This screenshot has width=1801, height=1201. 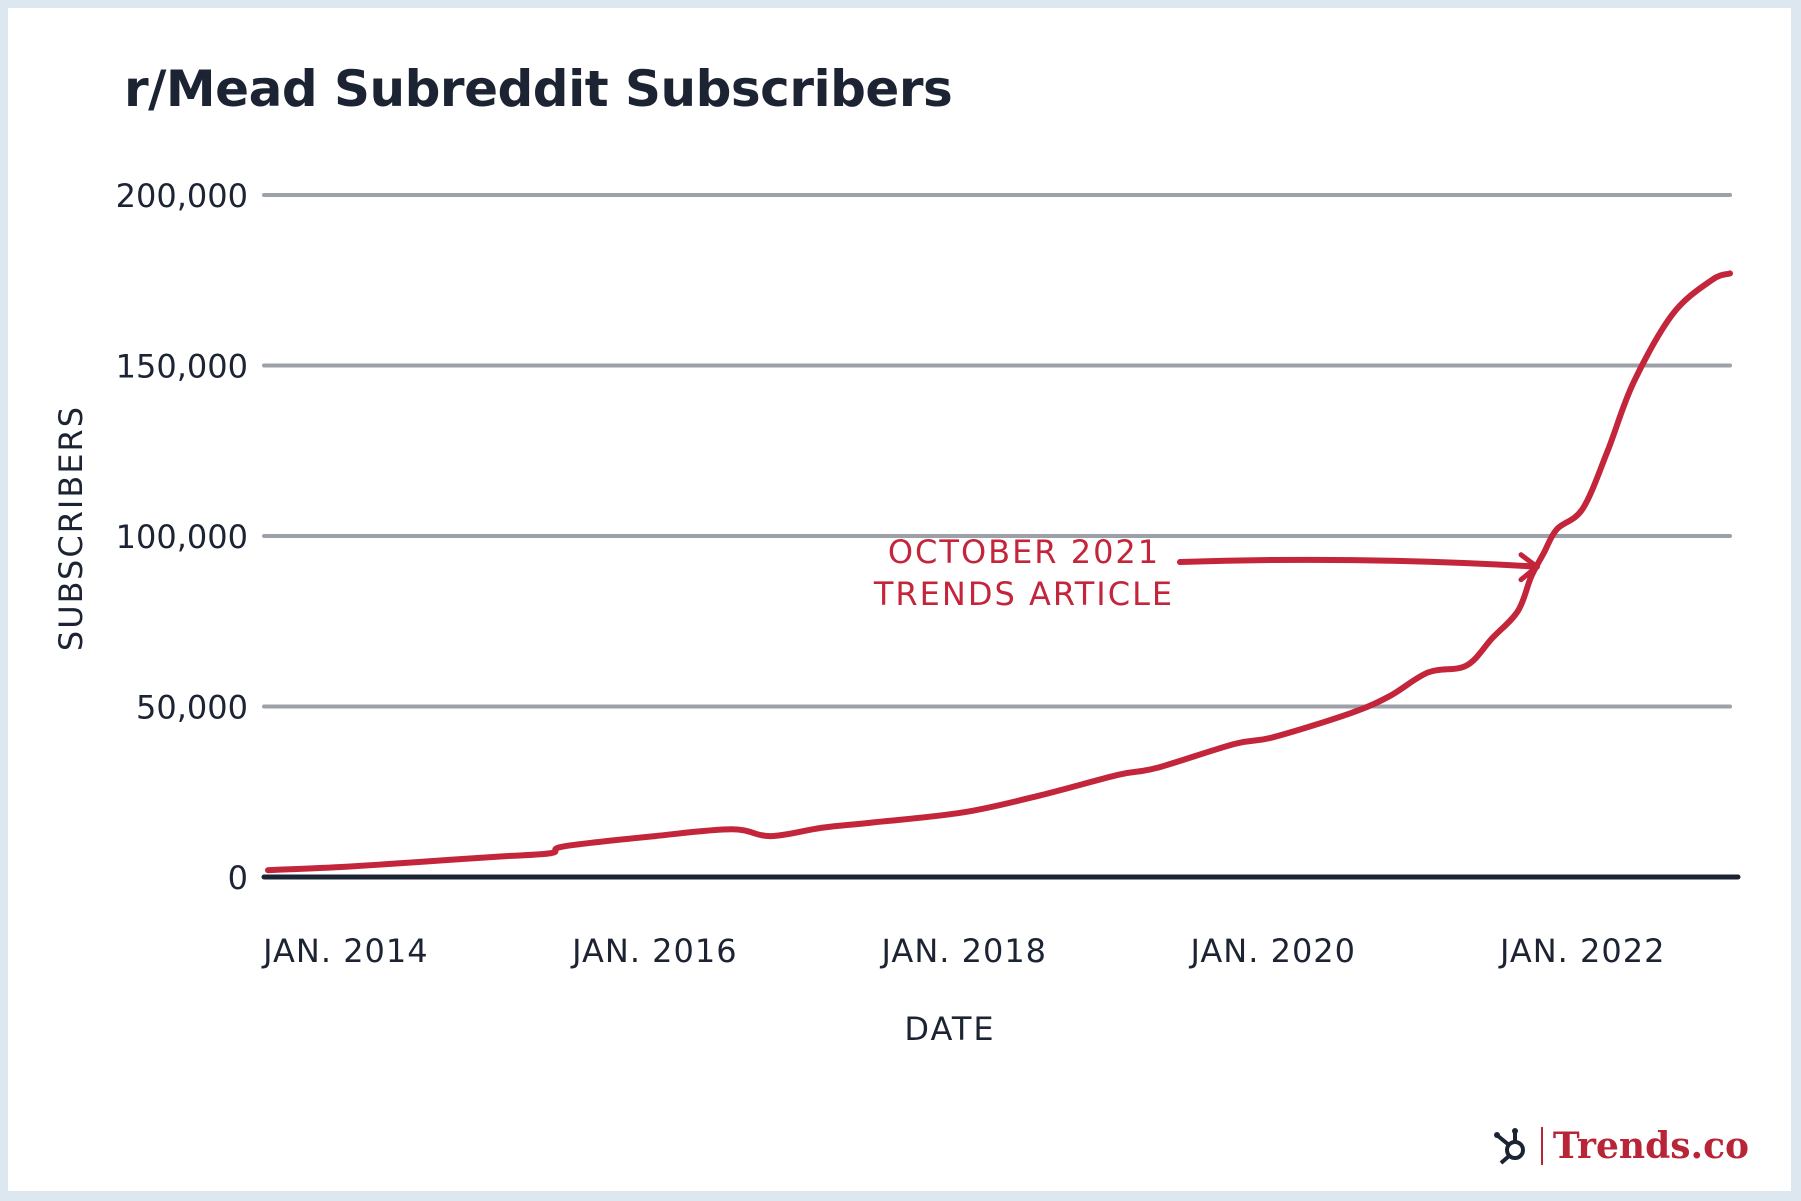 What do you see at coordinates (1581, 951) in the screenshot?
I see `x-tick-label: JAN. 2022` at bounding box center [1581, 951].